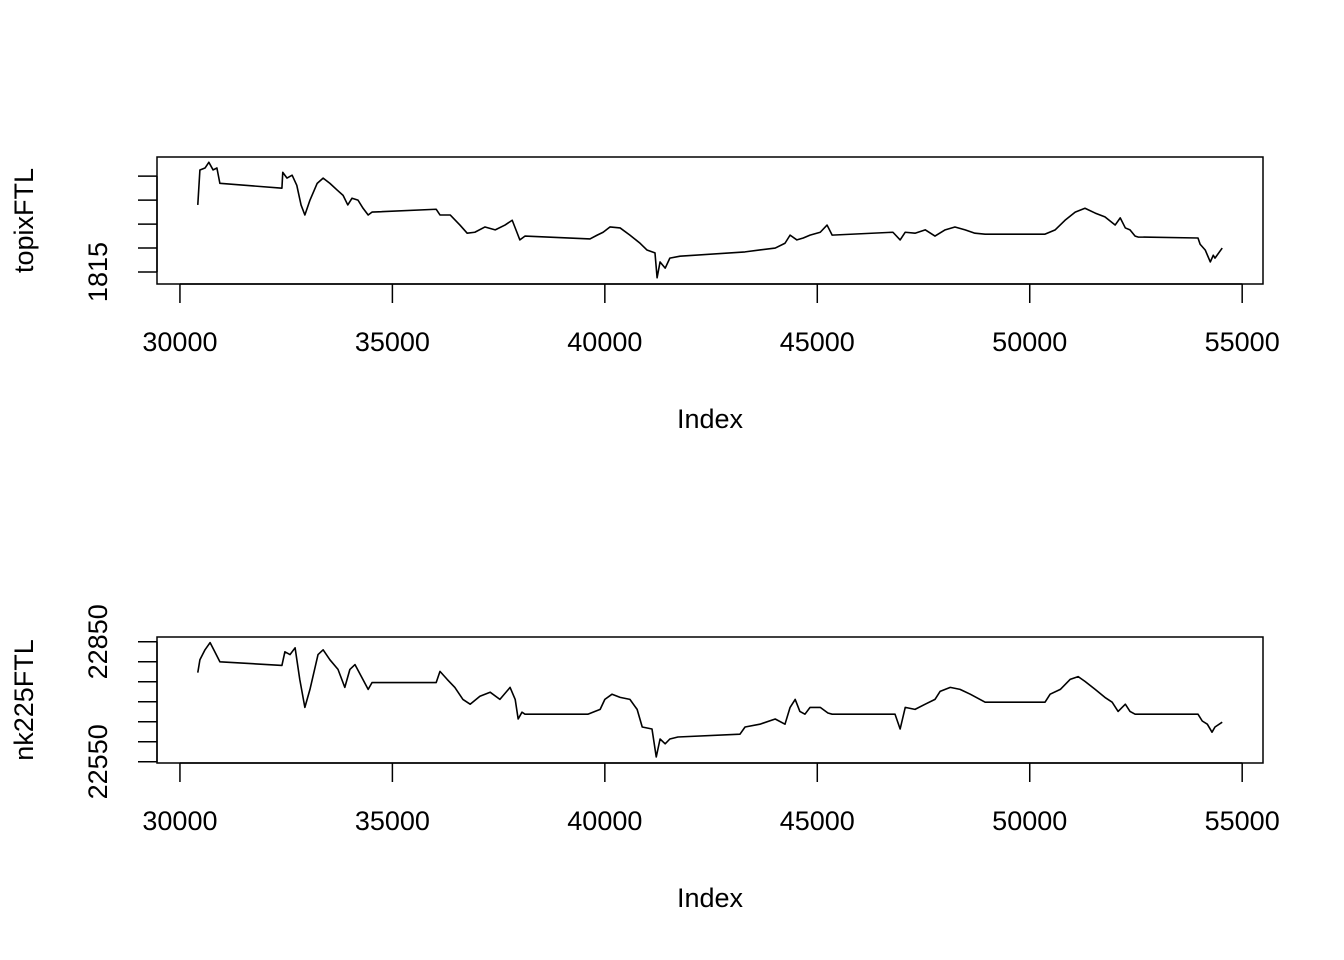 The height and width of the screenshot is (960, 1344). Describe the element at coordinates (24, 700) in the screenshot. I see `y-axis-title: nk225FTL` at that location.